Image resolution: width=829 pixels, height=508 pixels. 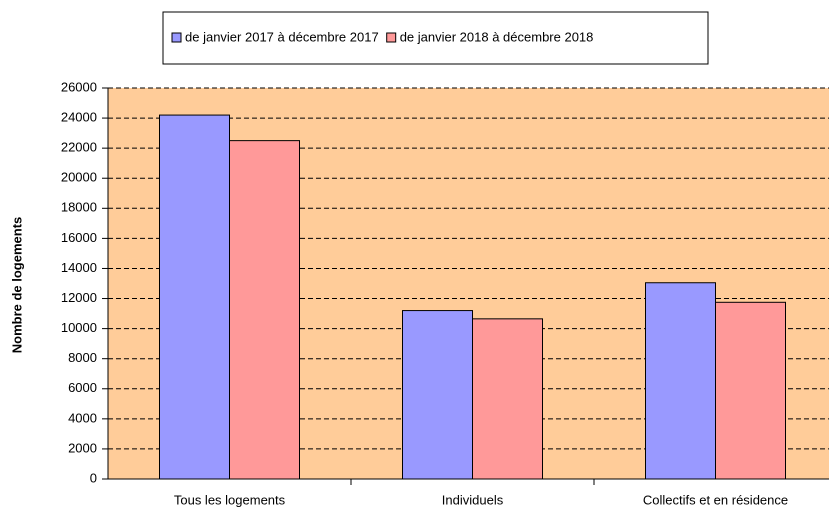 What do you see at coordinates (79, 237) in the screenshot?
I see `y-tick-label: 16000` at bounding box center [79, 237].